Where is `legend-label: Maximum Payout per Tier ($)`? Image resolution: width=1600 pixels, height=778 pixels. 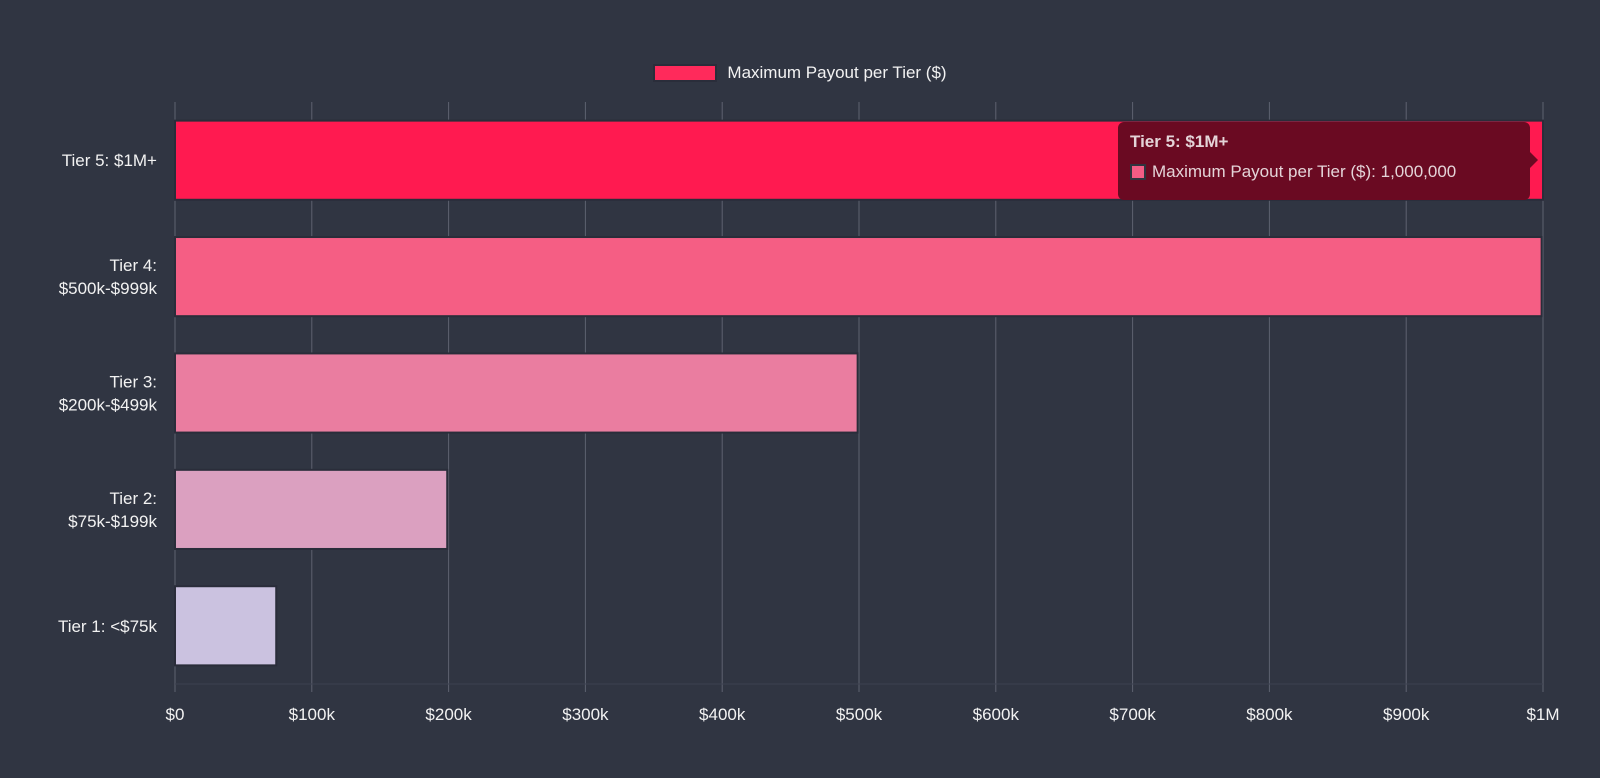 legend-label: Maximum Payout per Tier ($) is located at coordinates (837, 72).